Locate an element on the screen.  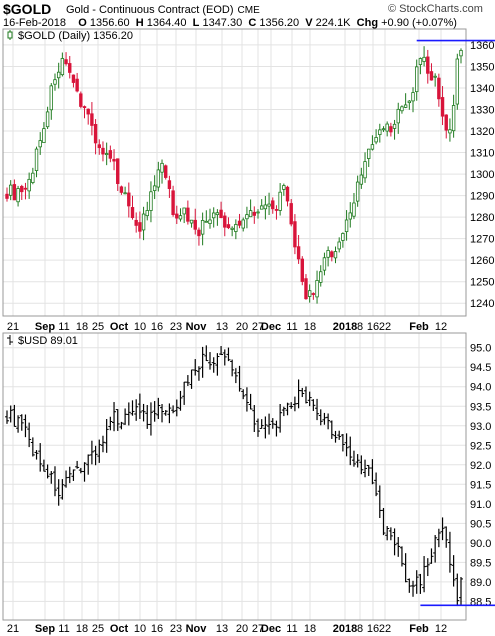
high-value: 1364.40 is located at coordinates (166, 23).